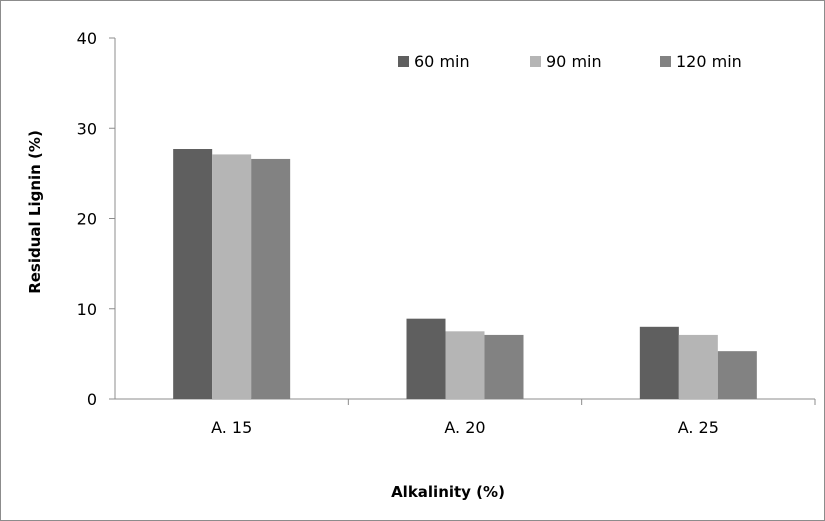 This screenshot has height=521, width=825. Describe the element at coordinates (426, 358) in the screenshot. I see `bar-60-min-A20` at that location.